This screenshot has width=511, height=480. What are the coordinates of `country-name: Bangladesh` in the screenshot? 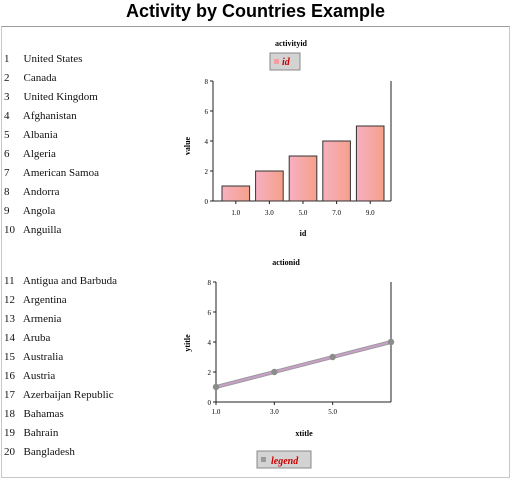 It's located at (49, 452).